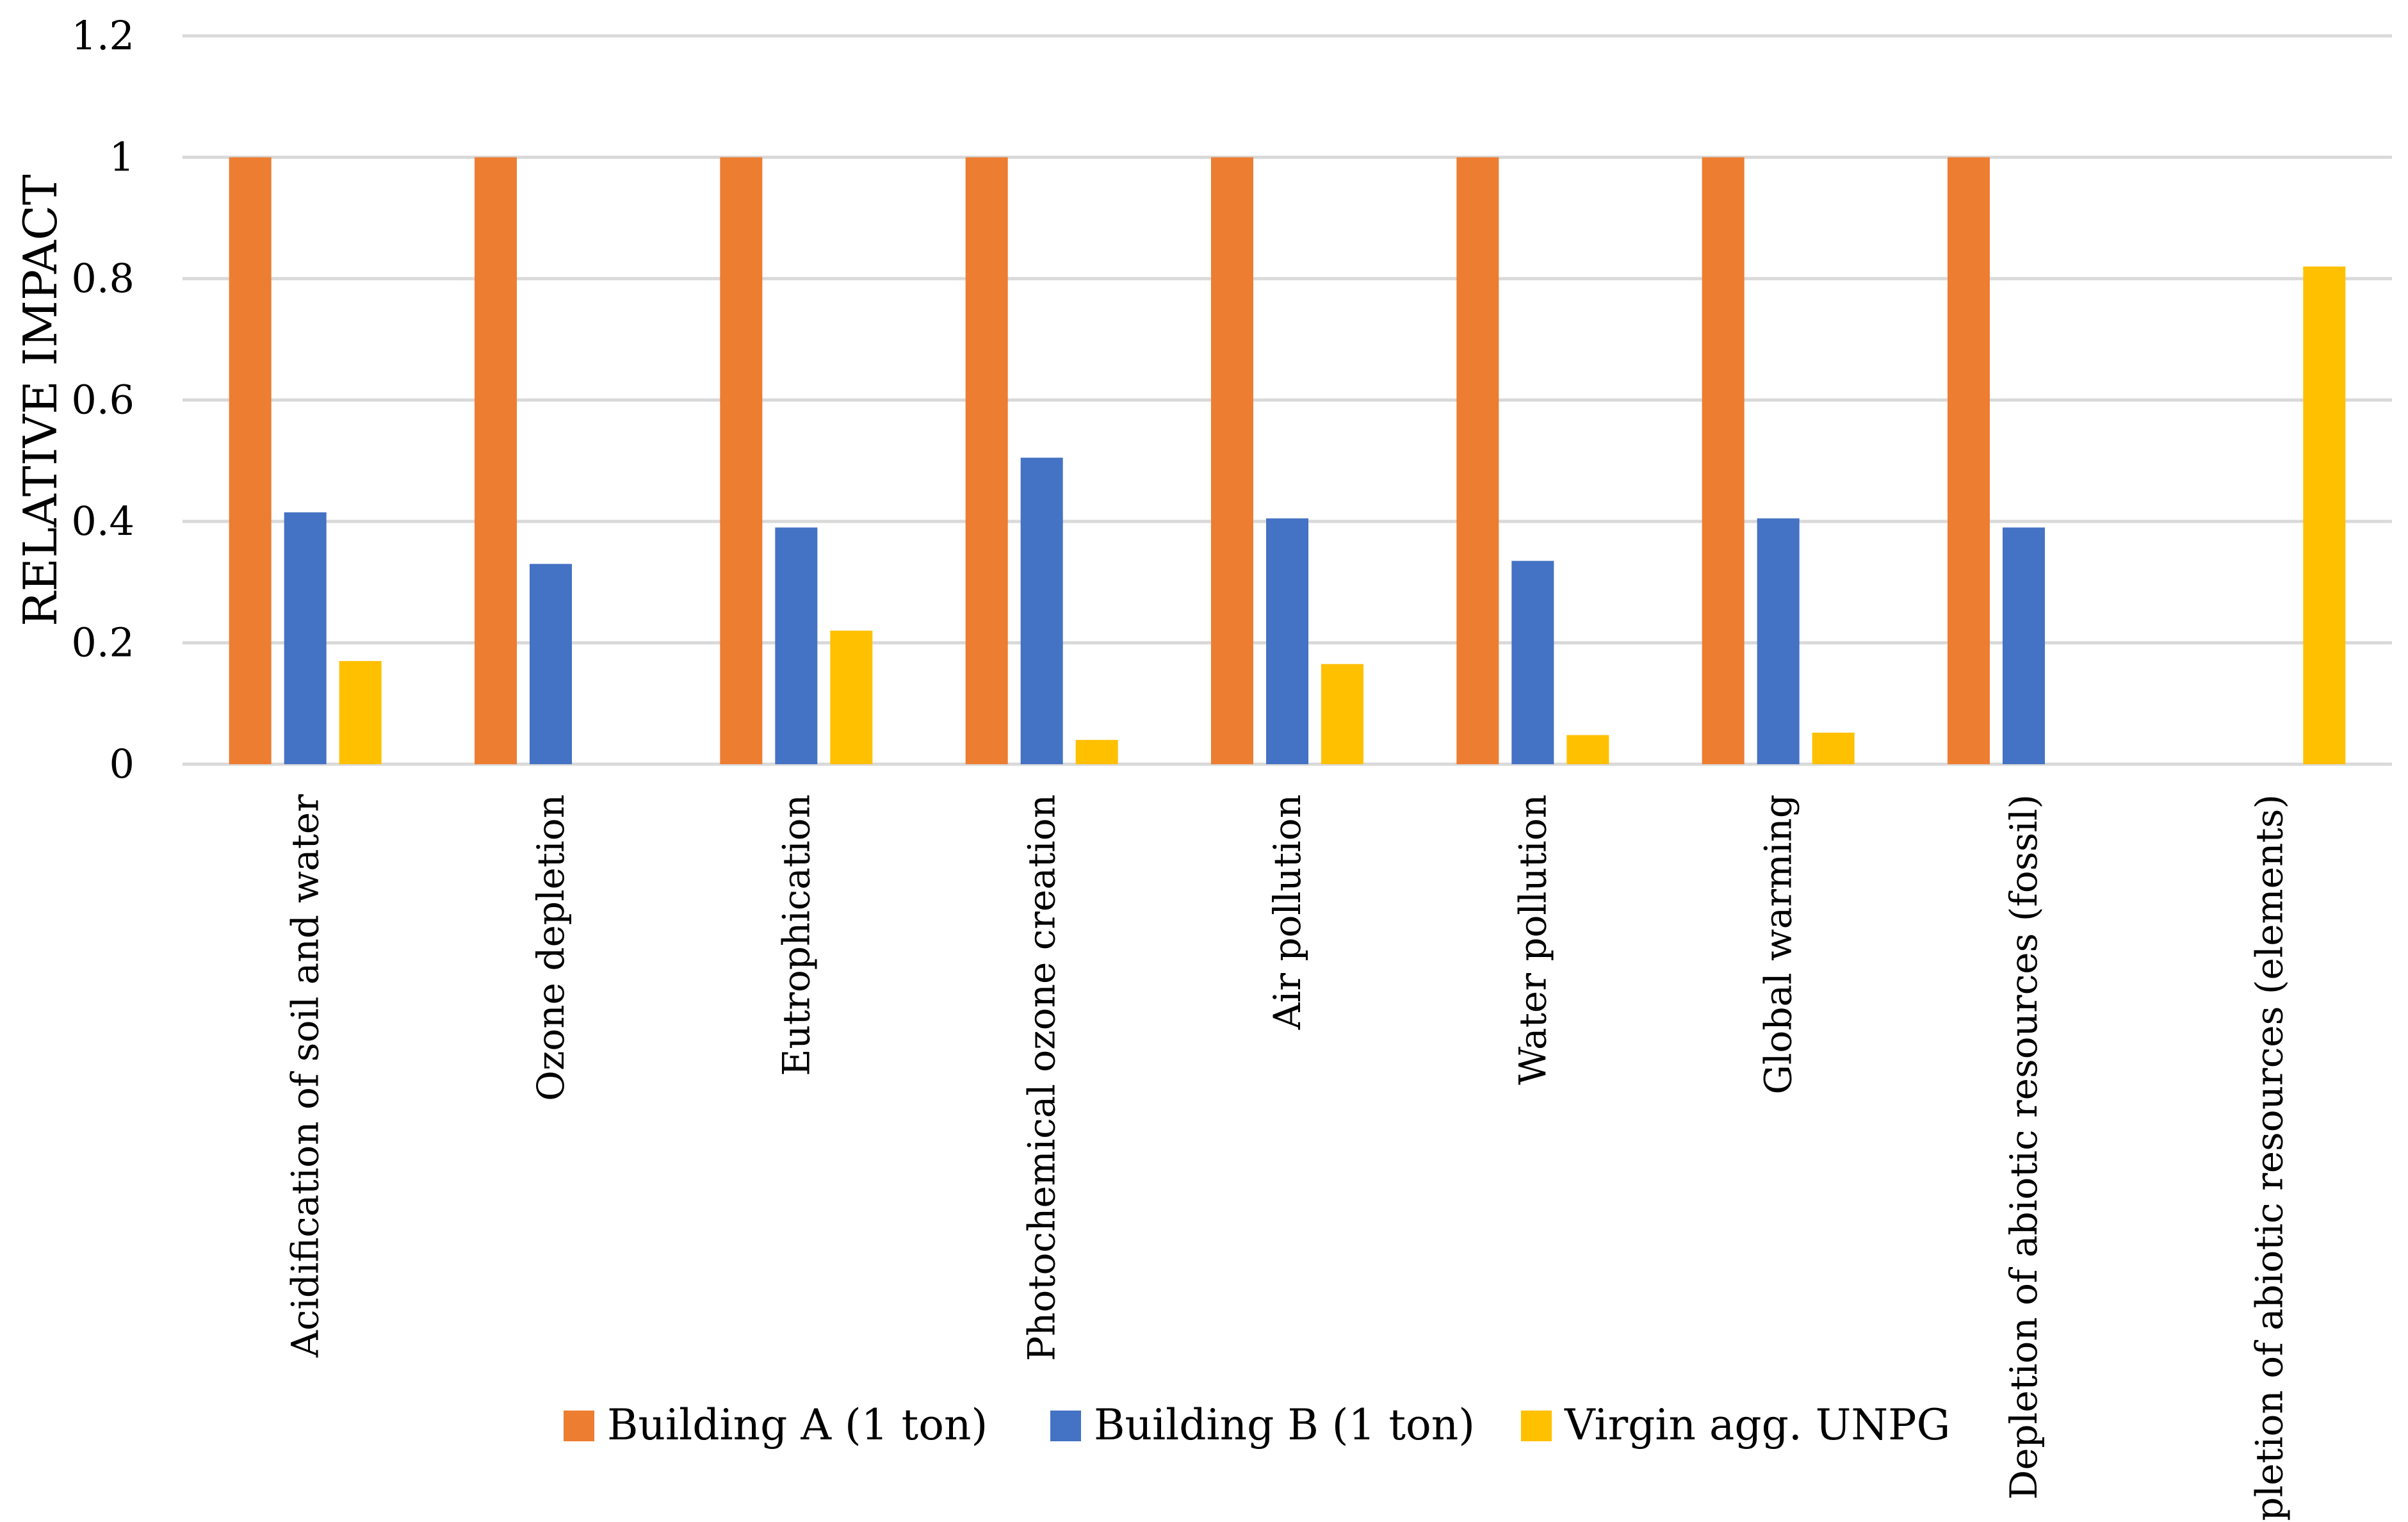 The height and width of the screenshot is (1522, 2408). Describe the element at coordinates (122, 157) in the screenshot. I see `y-tick-label: 1` at that location.